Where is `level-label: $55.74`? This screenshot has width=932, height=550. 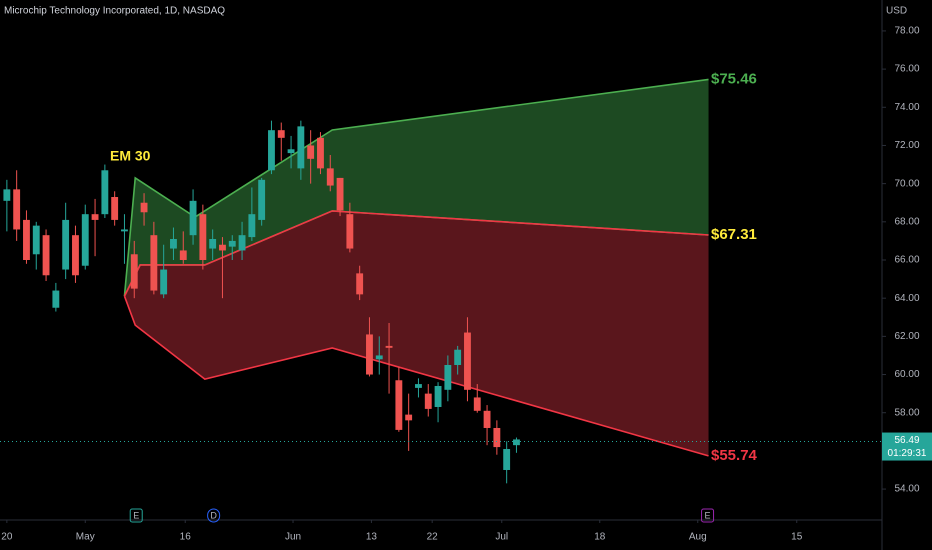 level-label: $55.74 is located at coordinates (734, 455).